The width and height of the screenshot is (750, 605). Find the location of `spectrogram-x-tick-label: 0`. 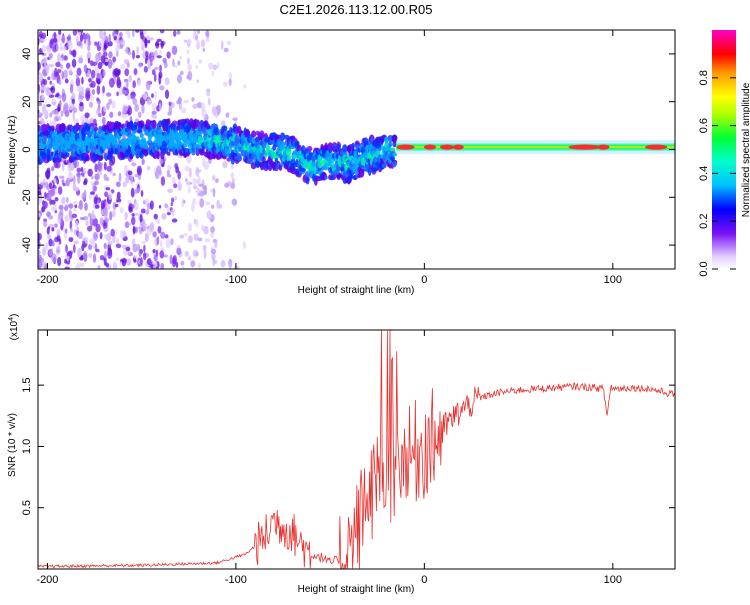

spectrogram-x-tick-label: 0 is located at coordinates (424, 280).